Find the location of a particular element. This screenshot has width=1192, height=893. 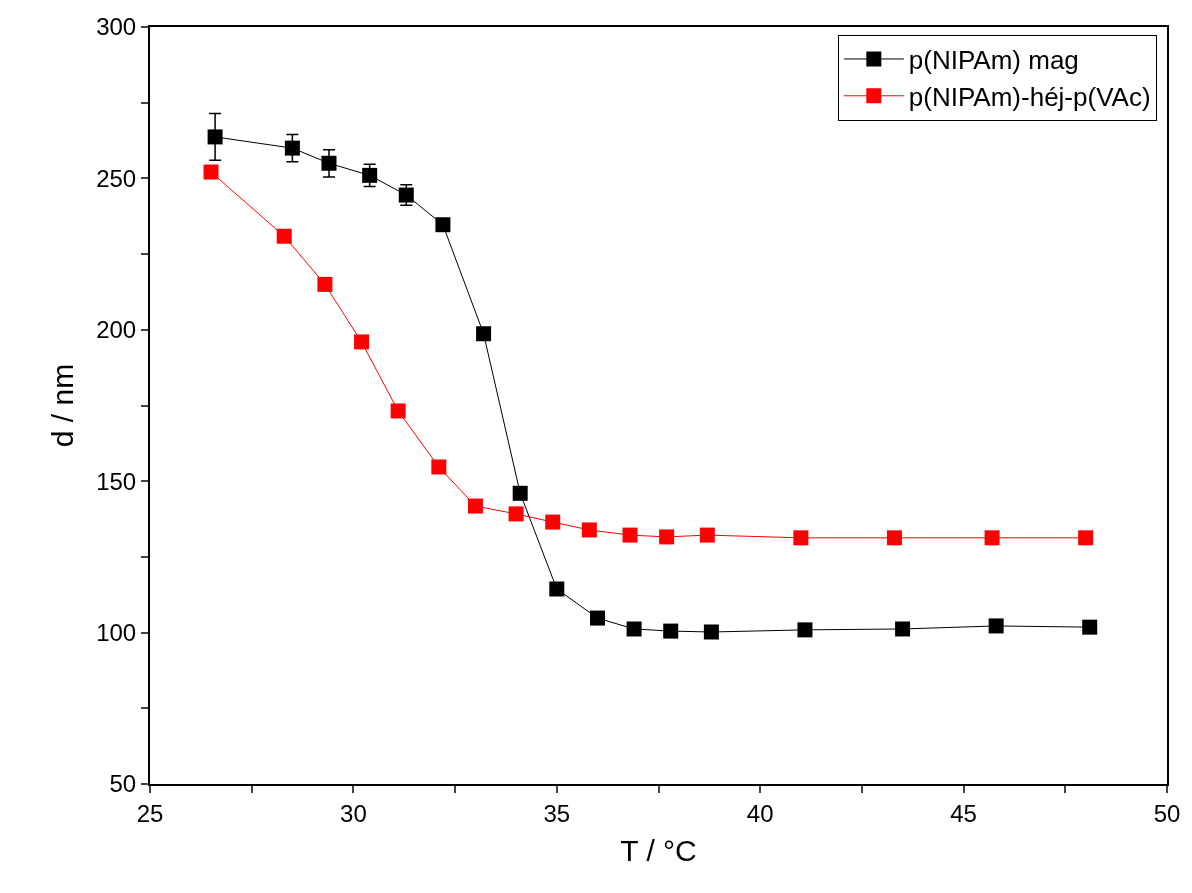

x-tick-label: 30 is located at coordinates (353, 813).